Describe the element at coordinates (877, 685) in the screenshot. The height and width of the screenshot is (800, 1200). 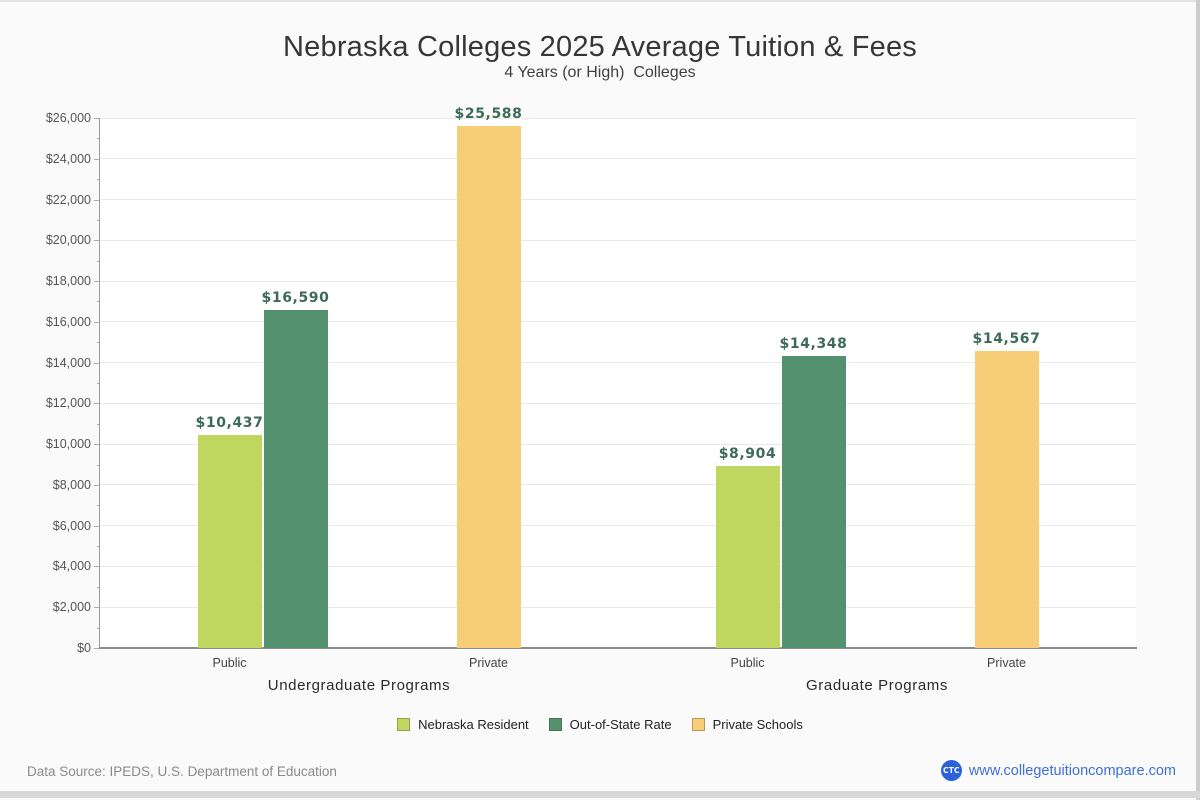
I see `x-axis-group-label: Graduate Programs` at that location.